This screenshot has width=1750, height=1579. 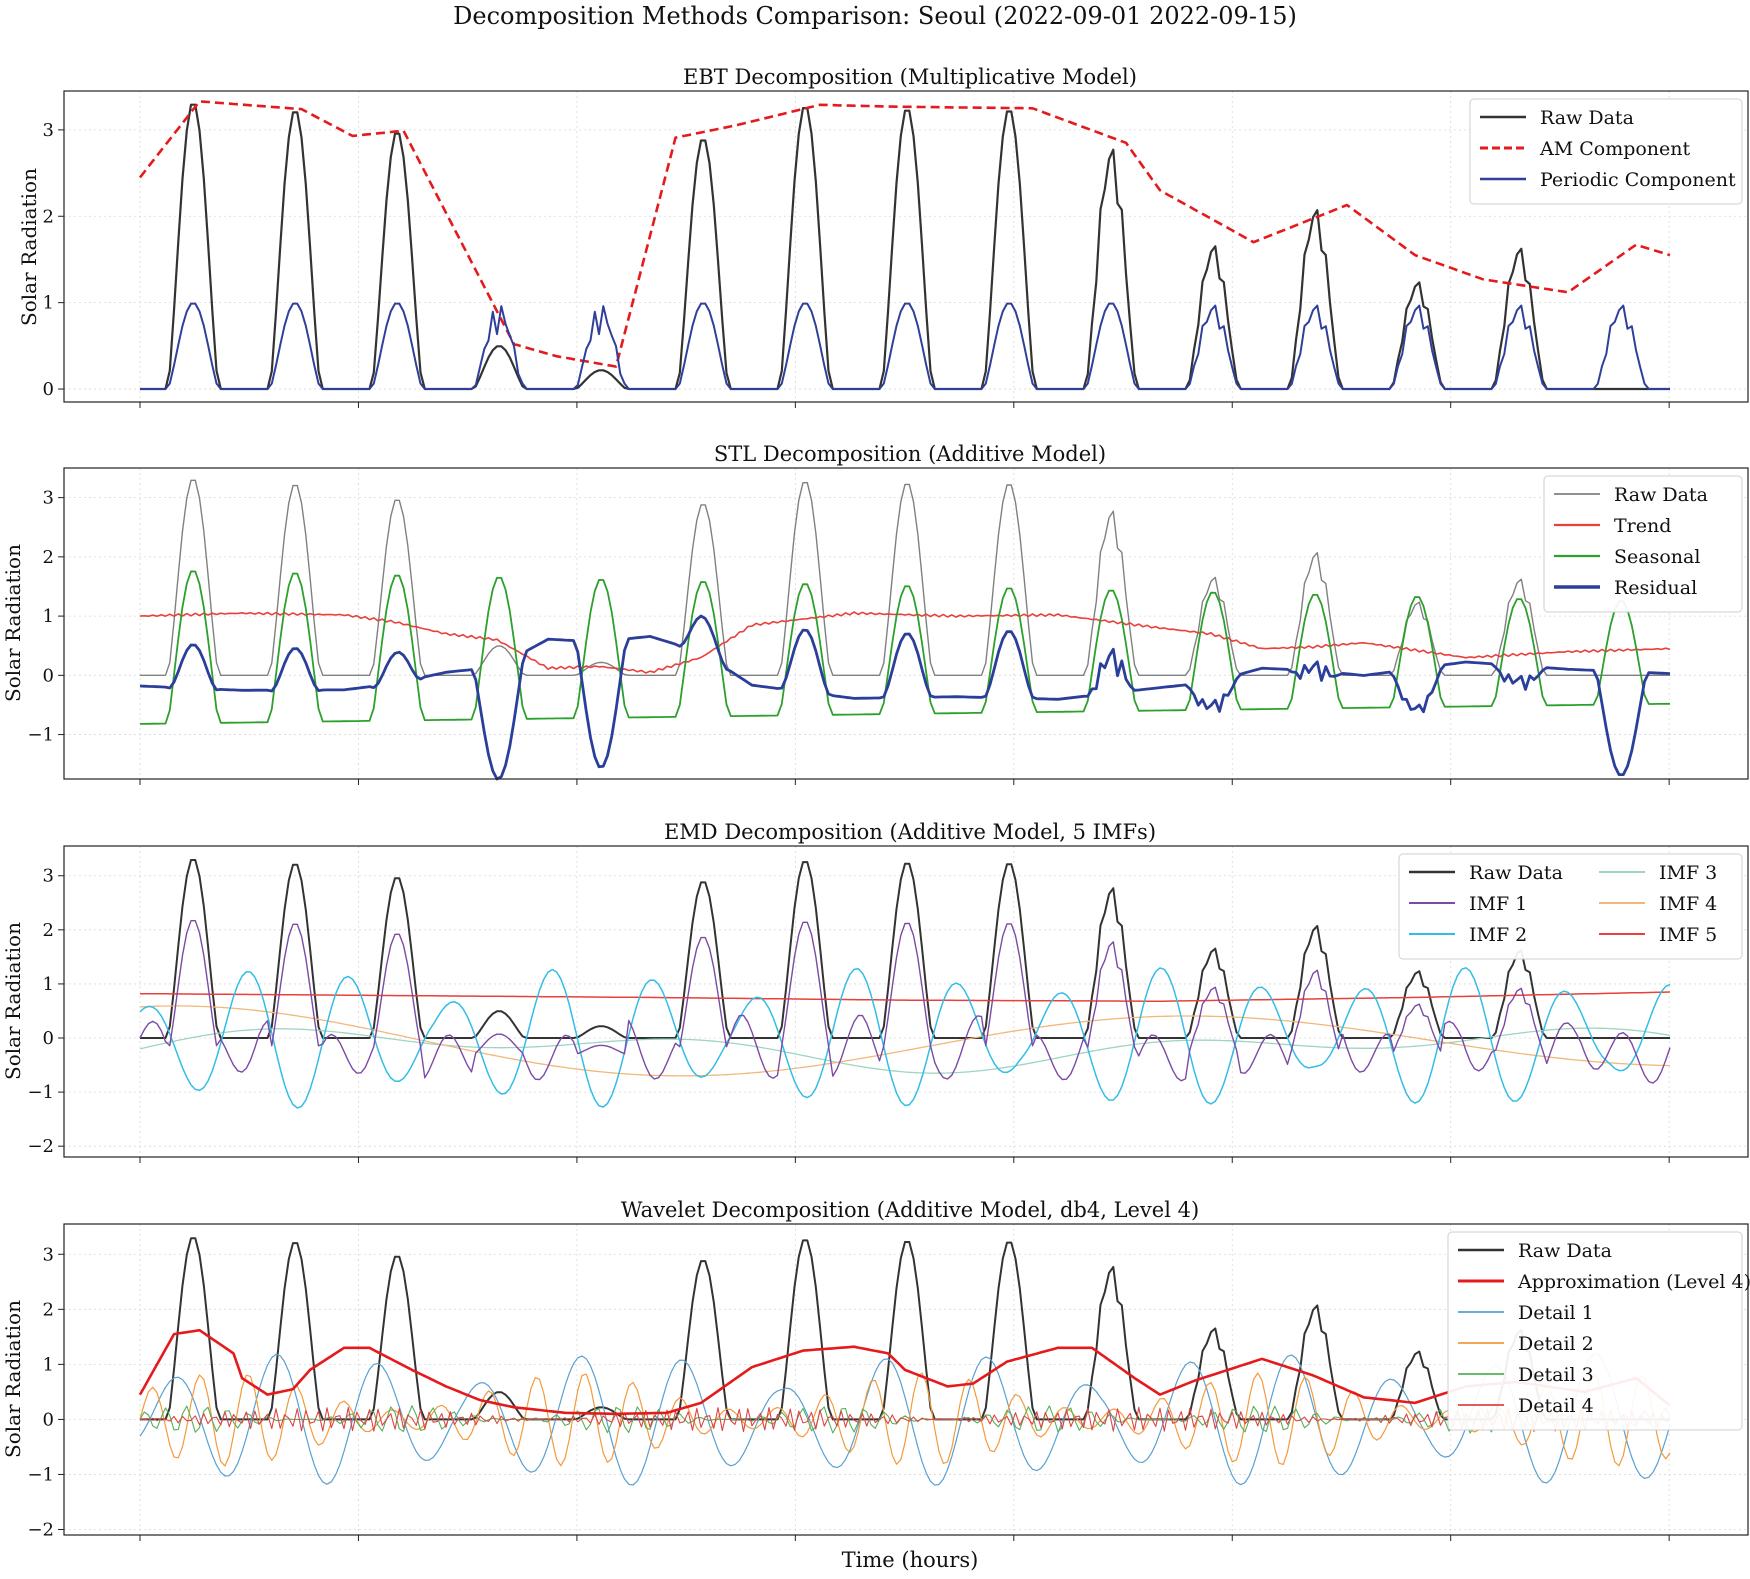 What do you see at coordinates (1556, 1313) in the screenshot?
I see `legend-label: Detail 1` at bounding box center [1556, 1313].